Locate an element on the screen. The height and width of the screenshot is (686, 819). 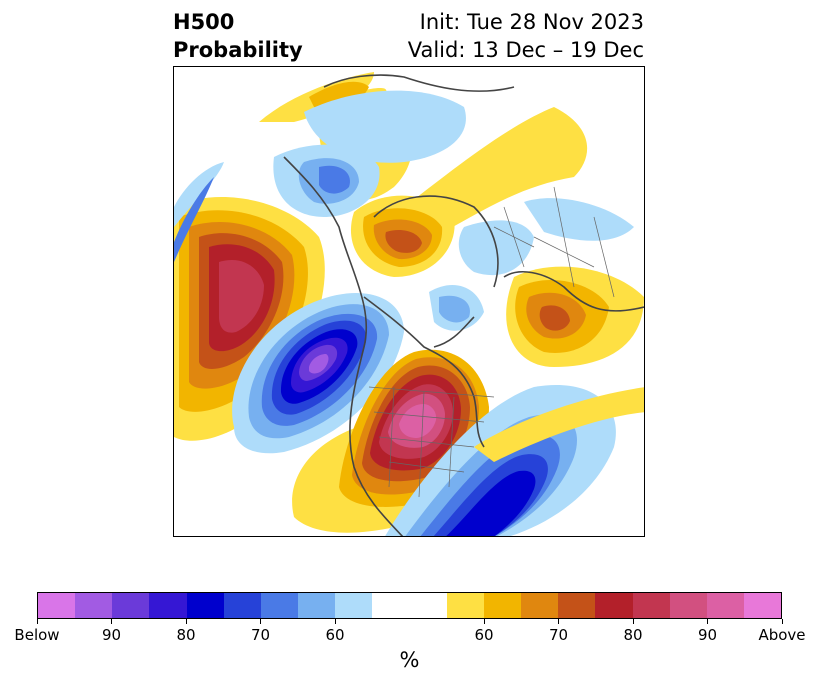
title-quantity: Probability is located at coordinates (238, 50).